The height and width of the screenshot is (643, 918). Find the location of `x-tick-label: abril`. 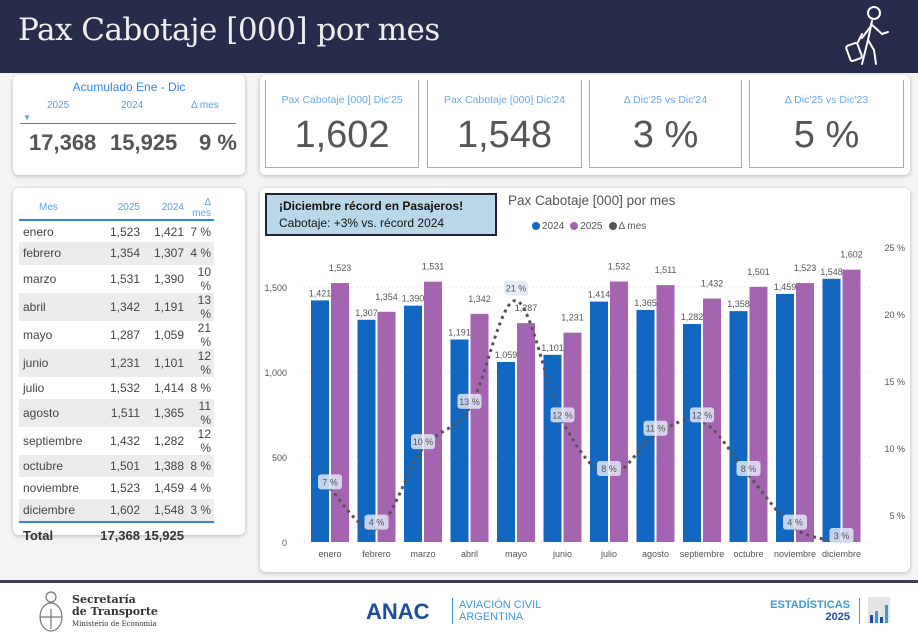

x-tick-label: abril is located at coordinates (469, 554).